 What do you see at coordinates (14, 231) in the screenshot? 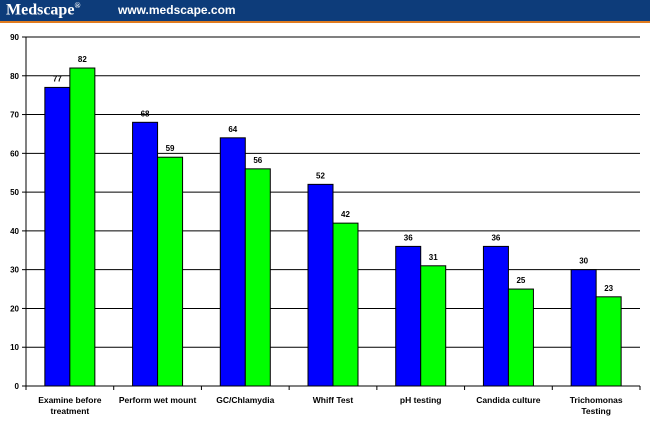
I see `y-tick-label: 40` at bounding box center [14, 231].